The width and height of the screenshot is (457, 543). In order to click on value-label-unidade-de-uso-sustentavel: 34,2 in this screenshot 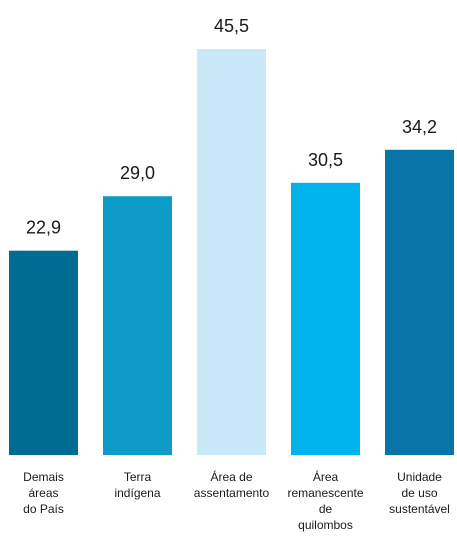, I will do `click(419, 127)`.